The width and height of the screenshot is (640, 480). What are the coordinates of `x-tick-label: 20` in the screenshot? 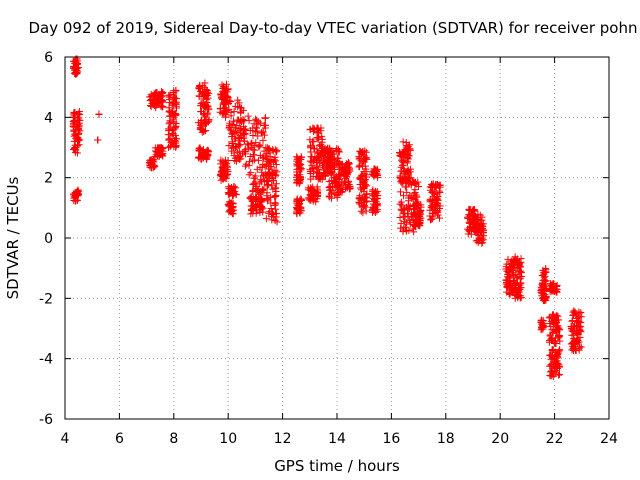 It's located at (500, 439).